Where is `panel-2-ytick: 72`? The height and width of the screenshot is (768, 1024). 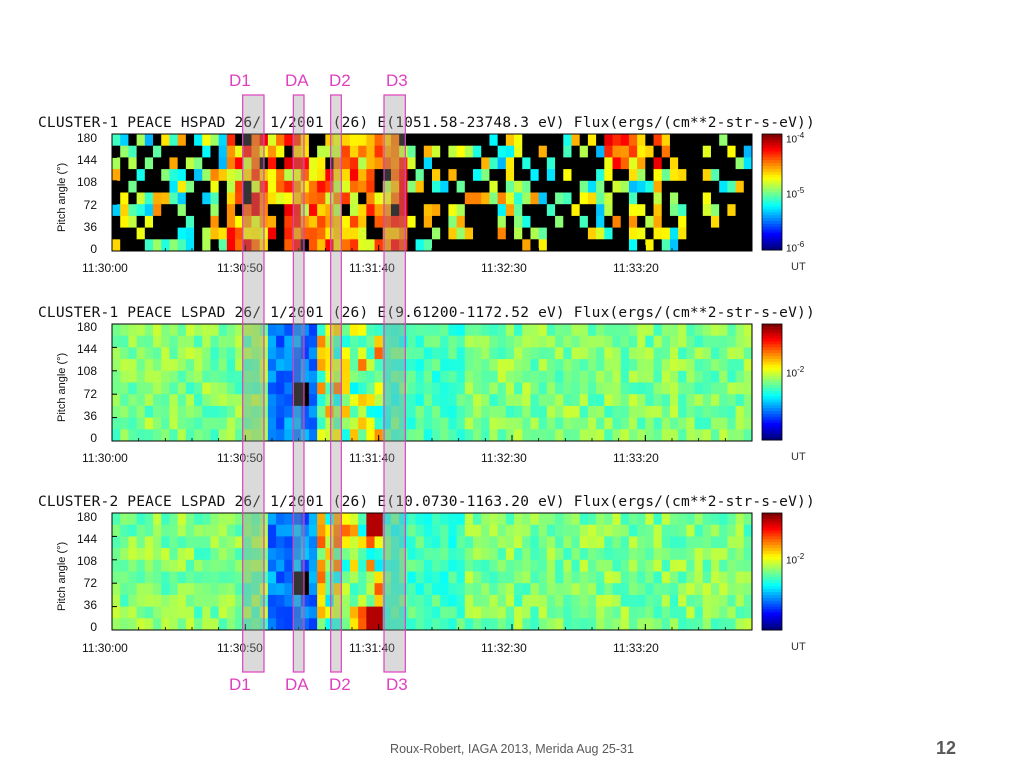
panel-2-ytick: 72 is located at coordinates (90, 394).